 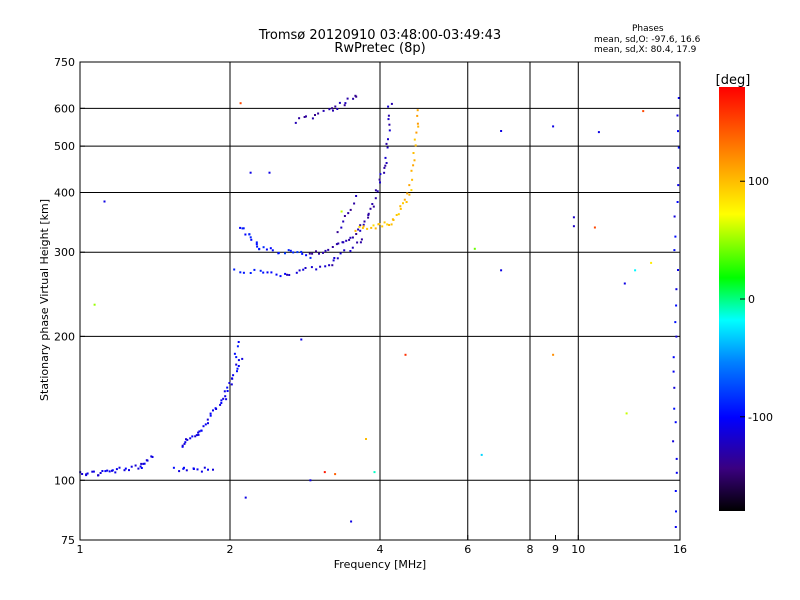 What do you see at coordinates (756, 299) in the screenshot?
I see `colorbar-ticks: 100 0 -100` at bounding box center [756, 299].